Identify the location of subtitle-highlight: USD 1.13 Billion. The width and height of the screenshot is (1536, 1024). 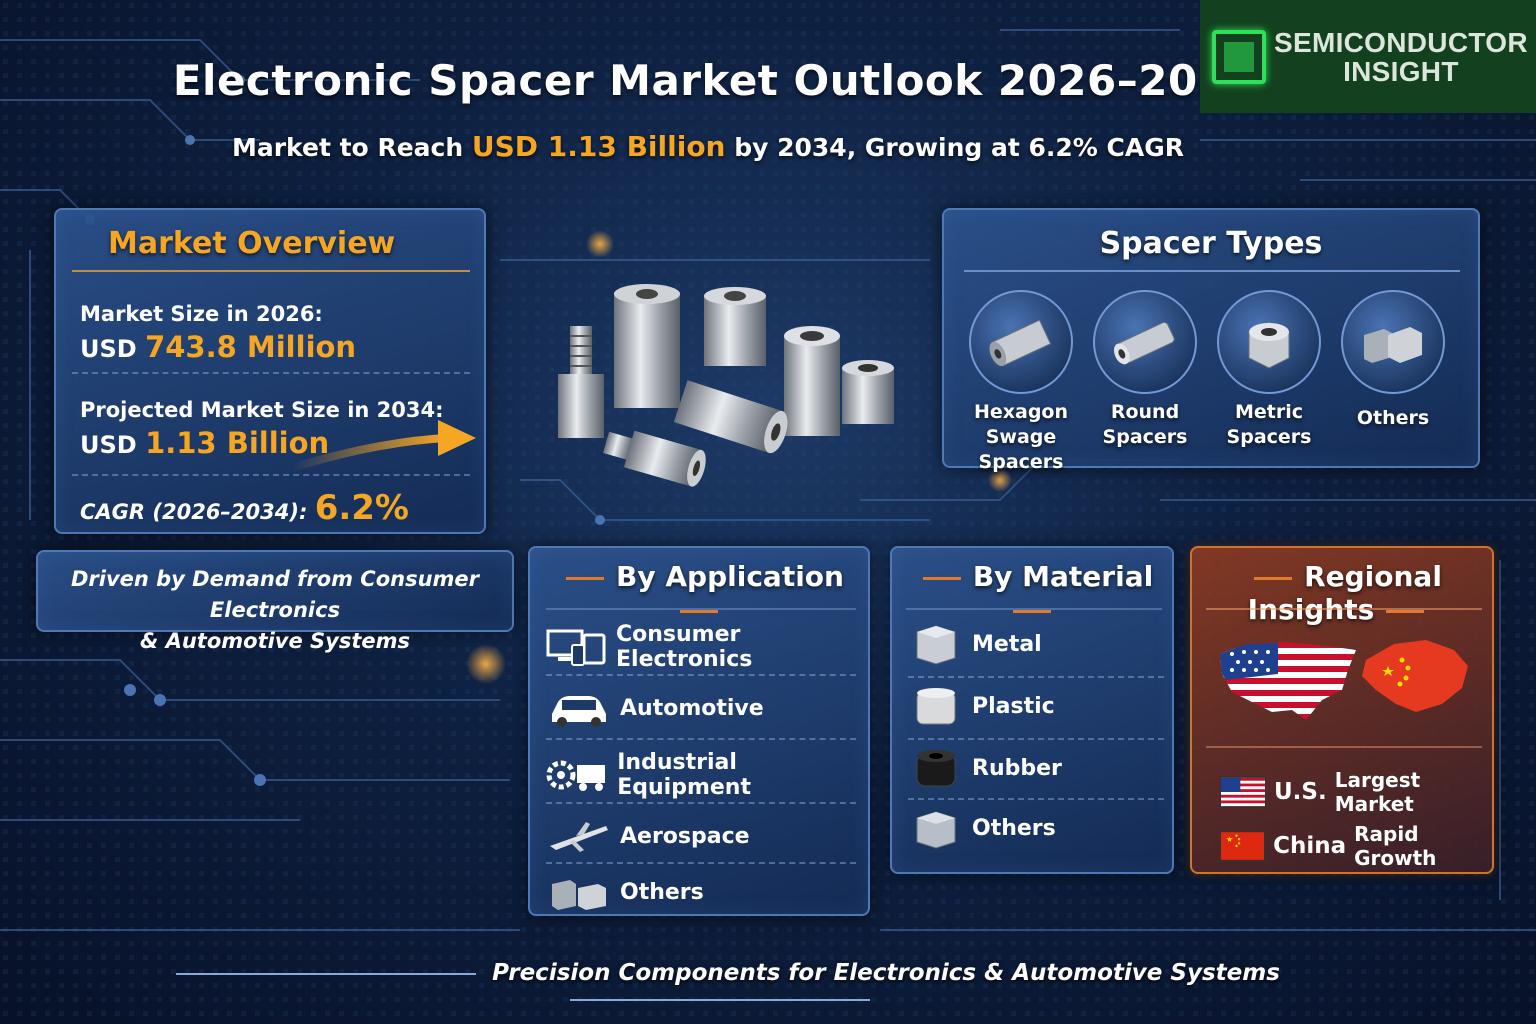
(598, 146).